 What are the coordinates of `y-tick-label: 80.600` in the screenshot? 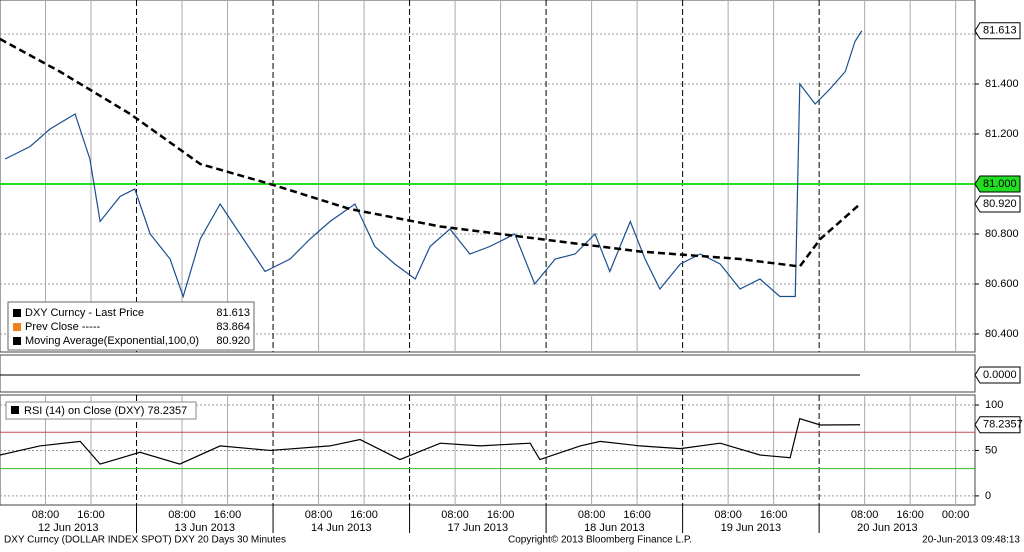 It's located at (1002, 284).